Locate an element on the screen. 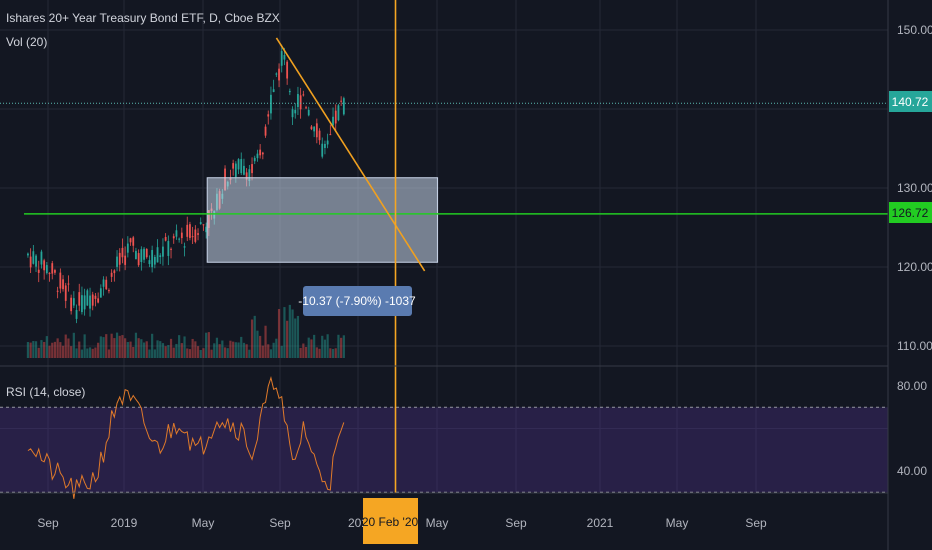 The height and width of the screenshot is (550, 932). rsi-axis: 80.00 40.00 is located at coordinates (912, 428).